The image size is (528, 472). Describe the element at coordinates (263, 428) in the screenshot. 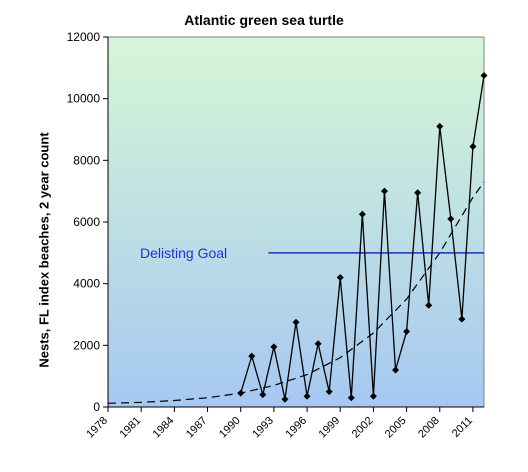

I see `x-tick-label: 1993` at that location.